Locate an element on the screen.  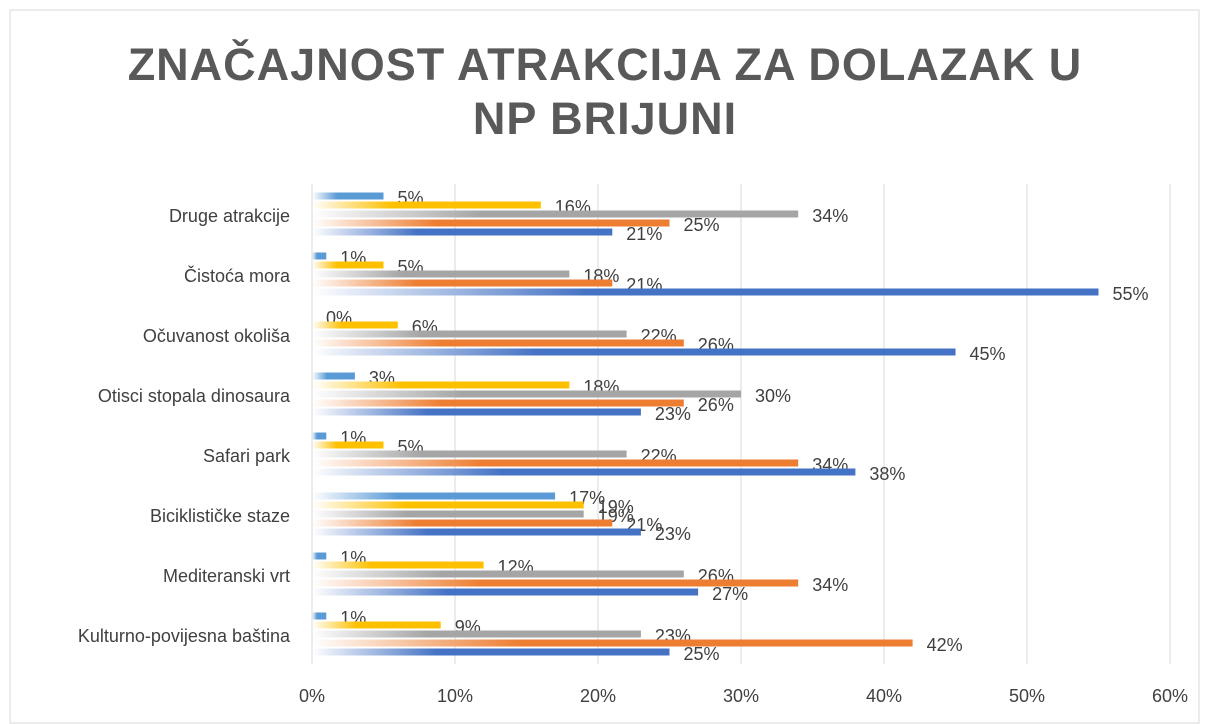
data-label: 30% is located at coordinates (773, 396).